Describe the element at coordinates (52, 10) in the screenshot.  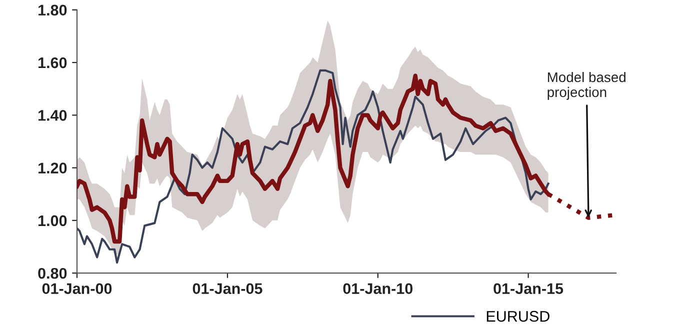
I see `y-tick-label: 1.80` at that location.